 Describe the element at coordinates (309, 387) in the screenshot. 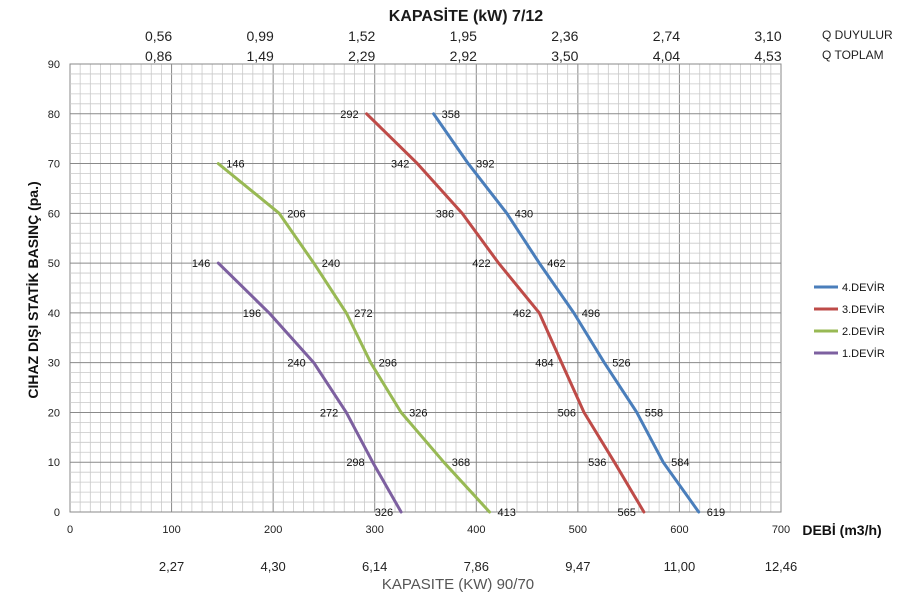

I see `series-line-1.DEVİR` at that location.